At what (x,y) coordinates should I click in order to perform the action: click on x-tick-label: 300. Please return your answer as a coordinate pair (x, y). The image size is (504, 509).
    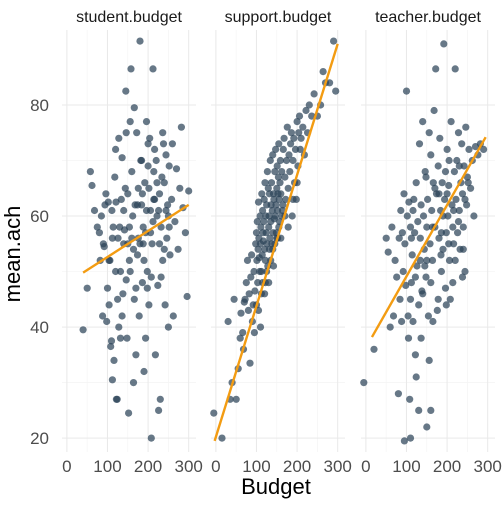
    Looking at the image, I should click on (189, 466).